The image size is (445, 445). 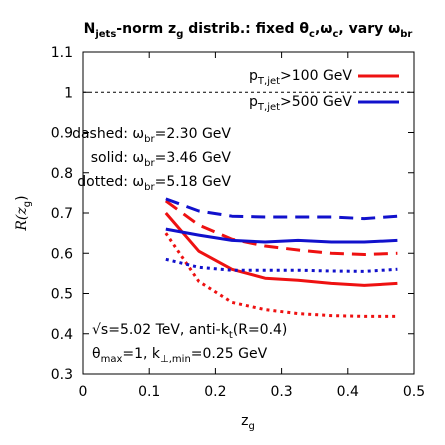 What do you see at coordinates (193, 134) in the screenshot?
I see `annotation-post: =2.30 GeV` at bounding box center [193, 134].